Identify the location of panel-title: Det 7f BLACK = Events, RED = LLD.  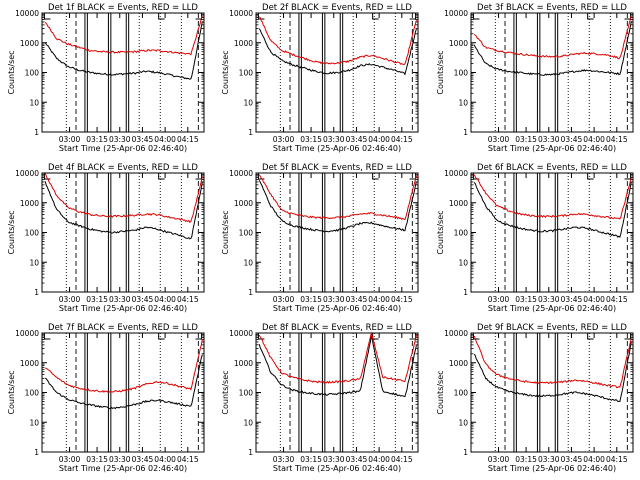
(123, 328).